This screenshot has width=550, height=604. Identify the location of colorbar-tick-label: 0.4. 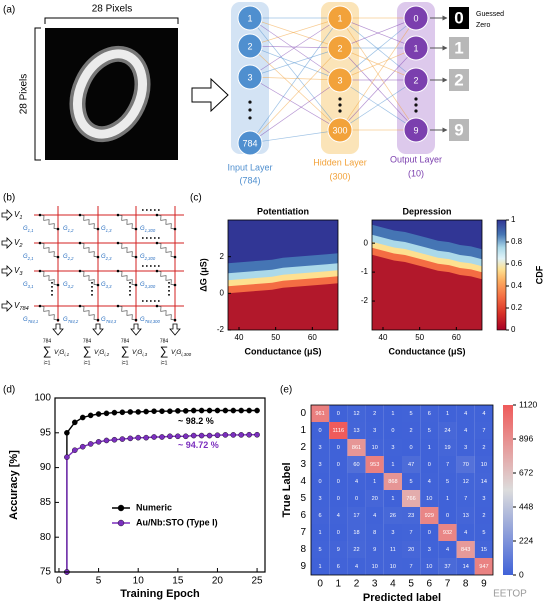
(517, 285).